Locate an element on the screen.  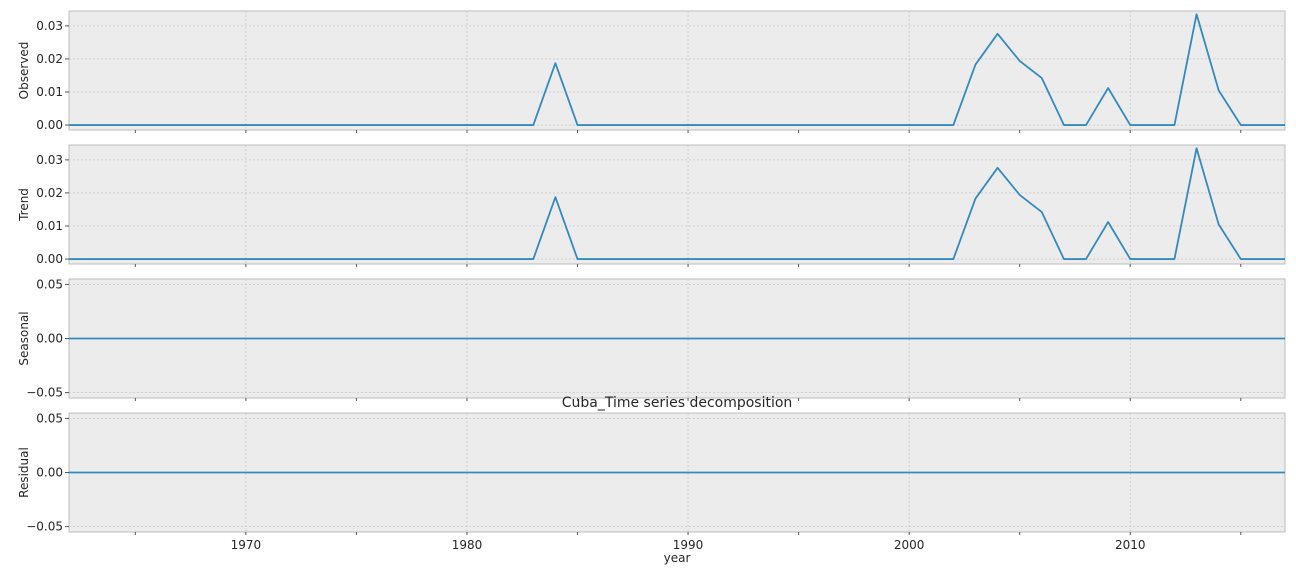
x-tick-label: 1990 is located at coordinates (688, 545).